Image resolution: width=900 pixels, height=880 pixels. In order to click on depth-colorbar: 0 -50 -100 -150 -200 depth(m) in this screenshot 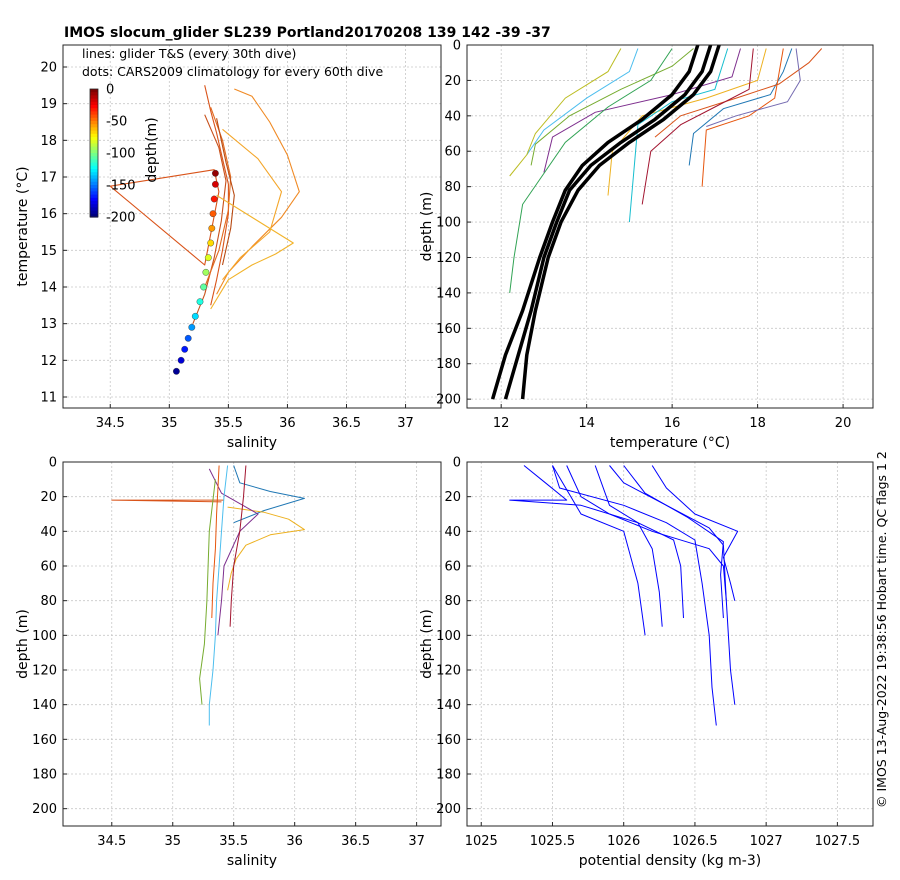, I will do `click(124, 154)`.